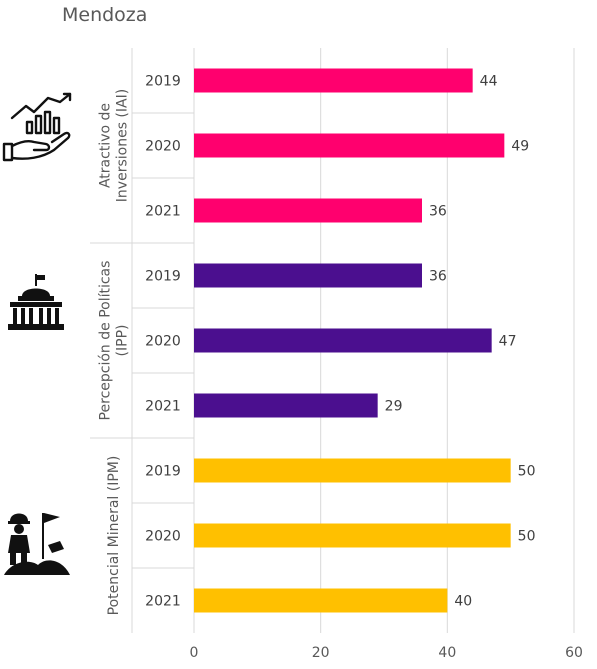 Image resolution: width=597 pixels, height=669 pixels. What do you see at coordinates (106, 341) in the screenshot?
I see `group-label-line: Percepción de Políticas` at bounding box center [106, 341].